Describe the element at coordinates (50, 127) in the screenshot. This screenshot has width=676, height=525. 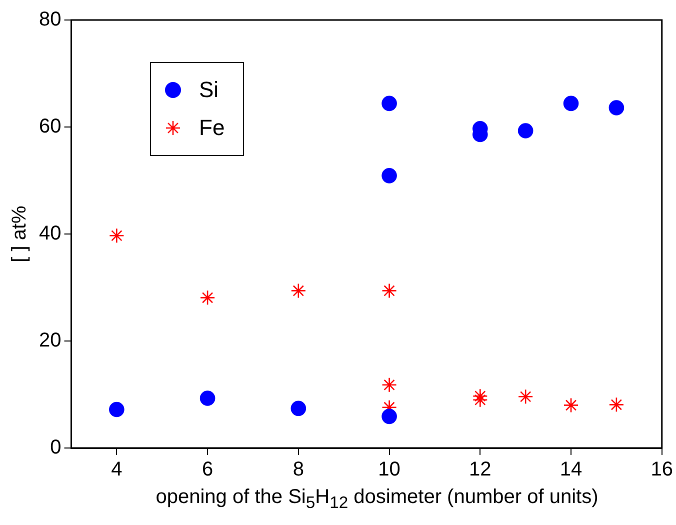
I see `y-tick-label: 60` at that location.